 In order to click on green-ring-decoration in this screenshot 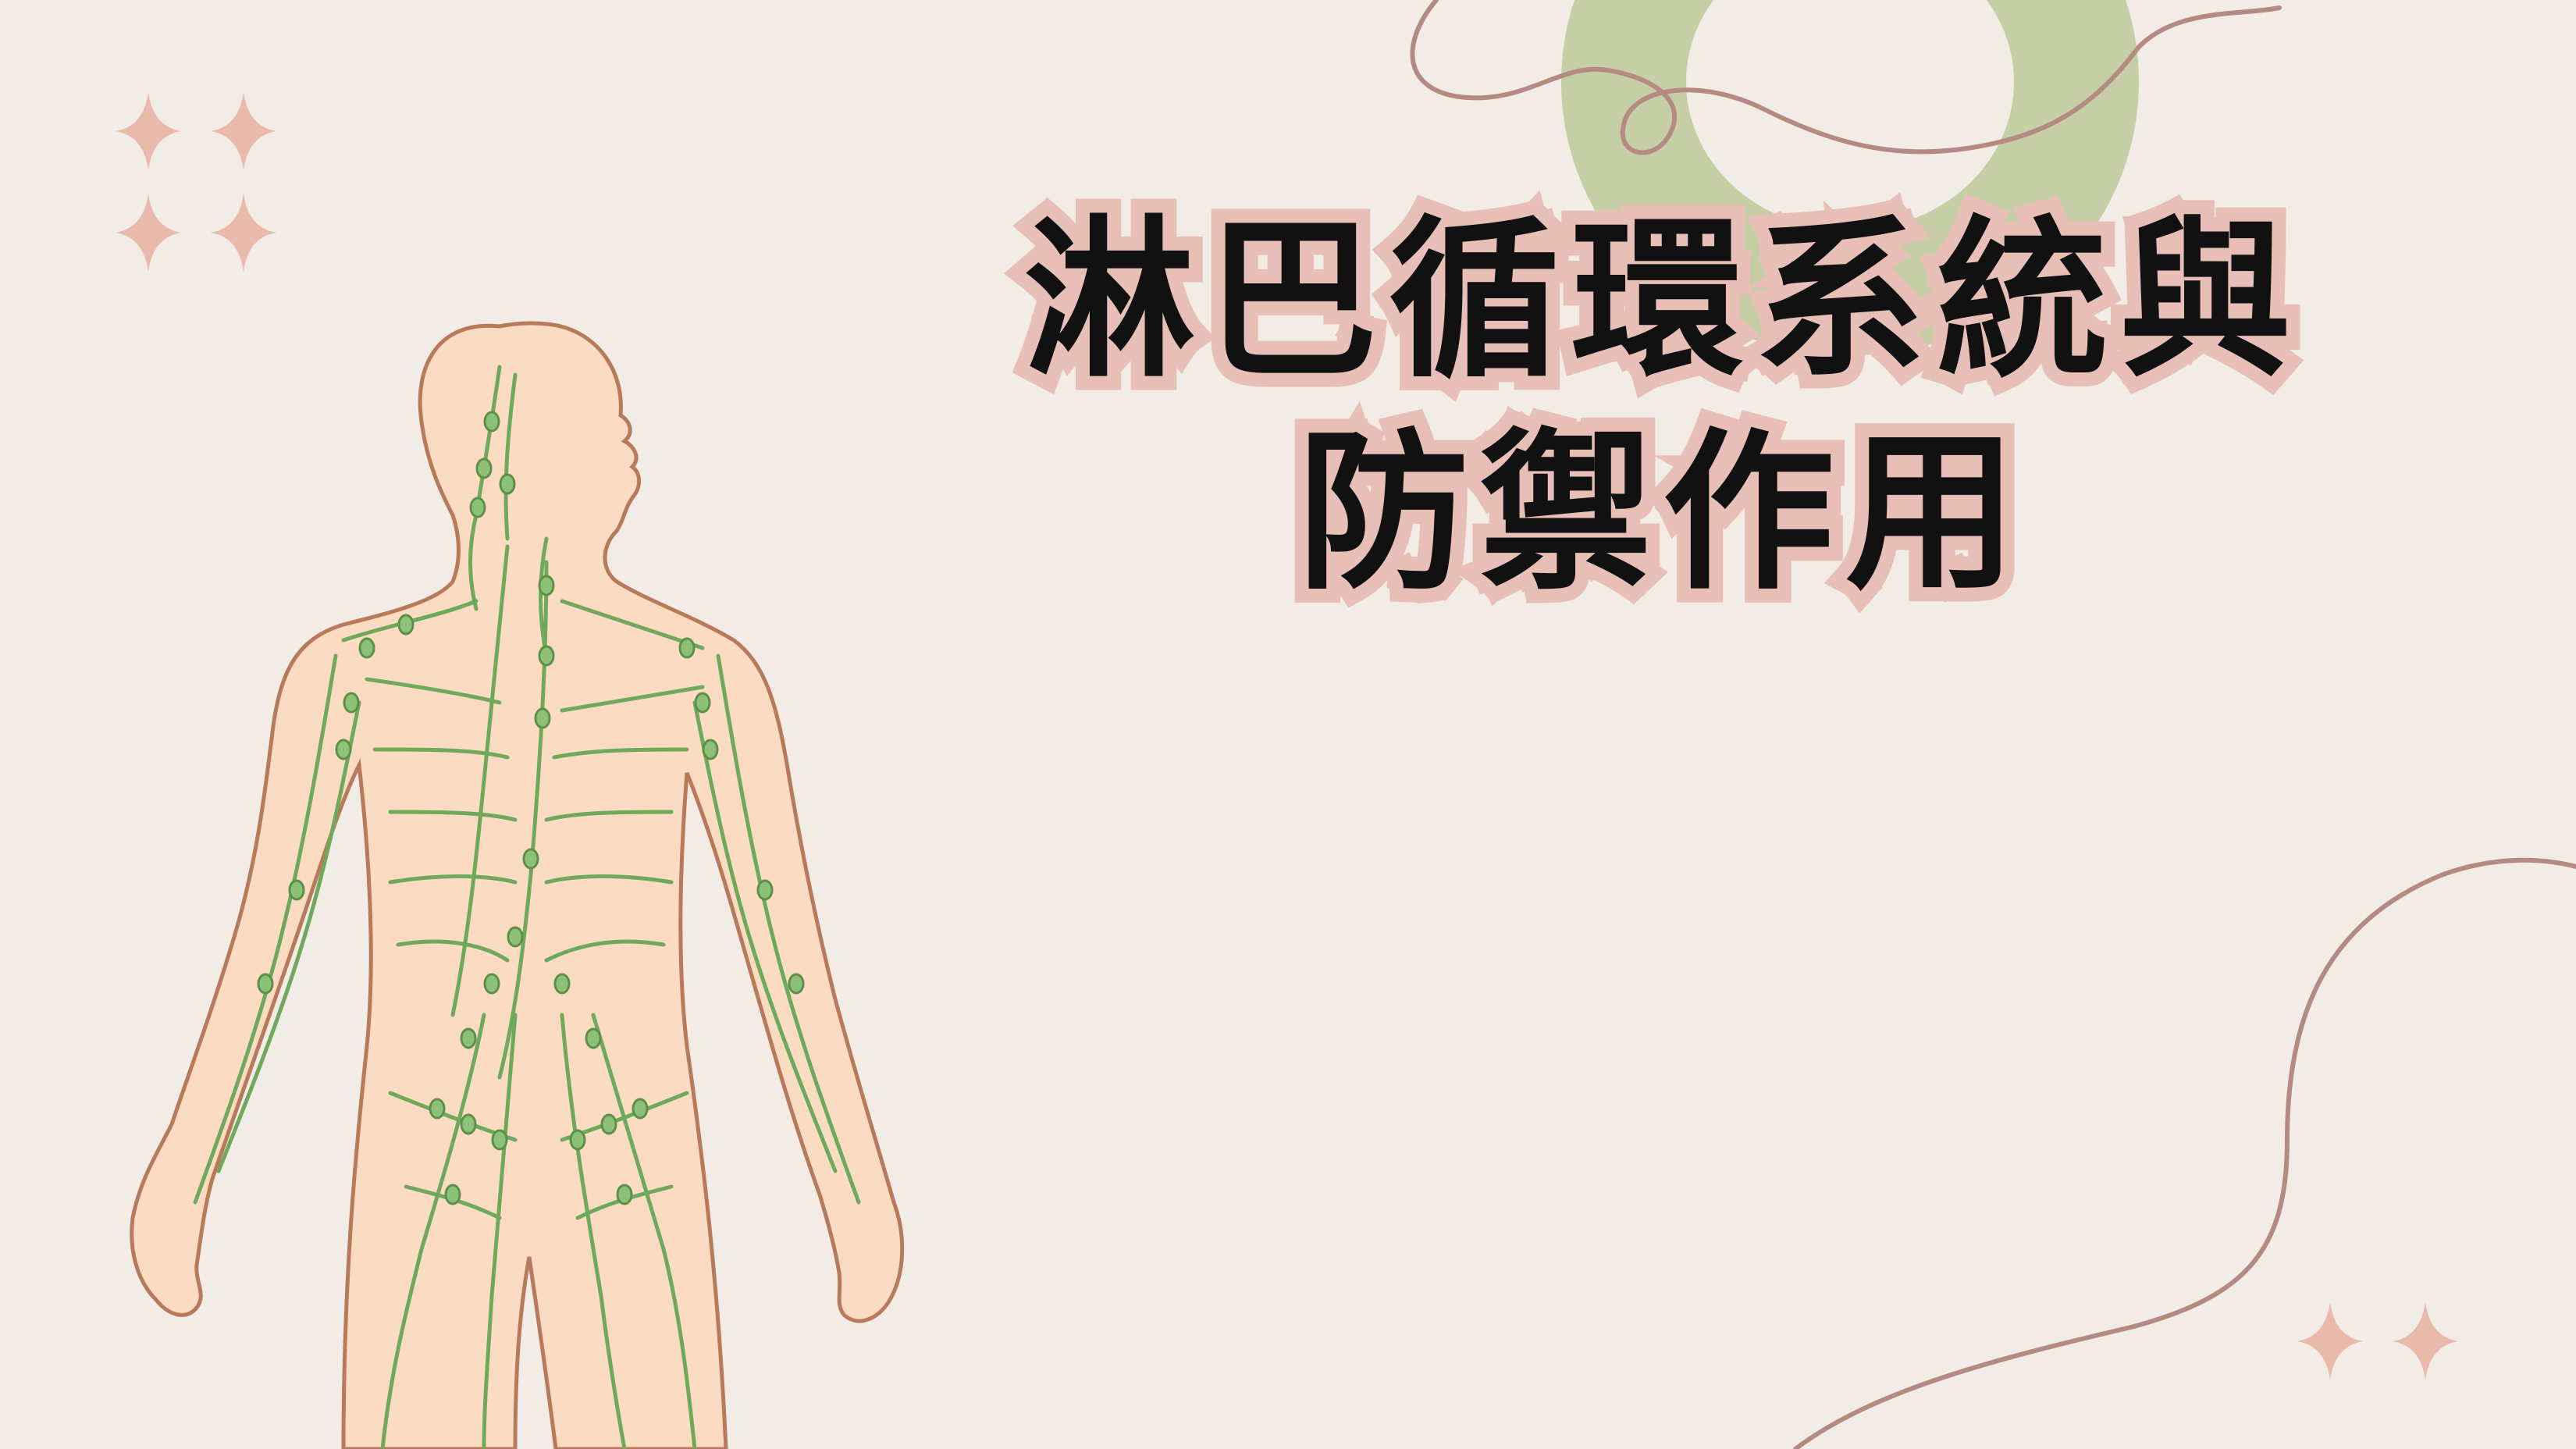, I will do `click(1850, 177)`.